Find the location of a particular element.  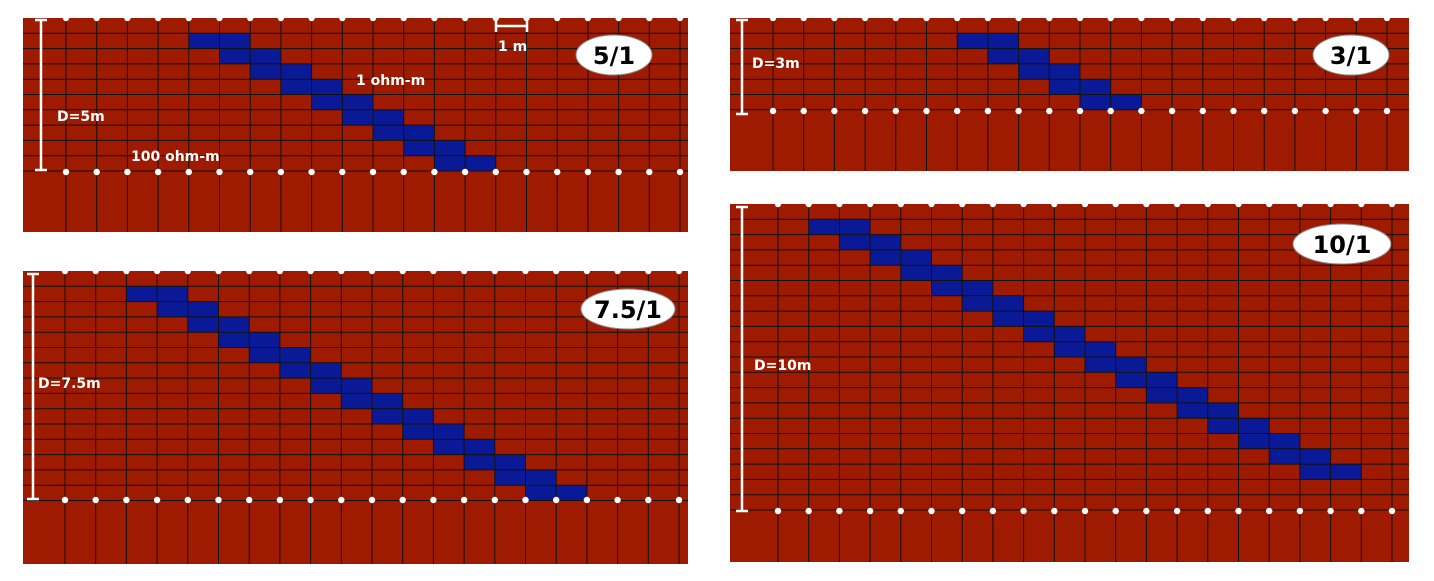

conductor-resistivity-label: 1 ohm-m is located at coordinates (390, 81).